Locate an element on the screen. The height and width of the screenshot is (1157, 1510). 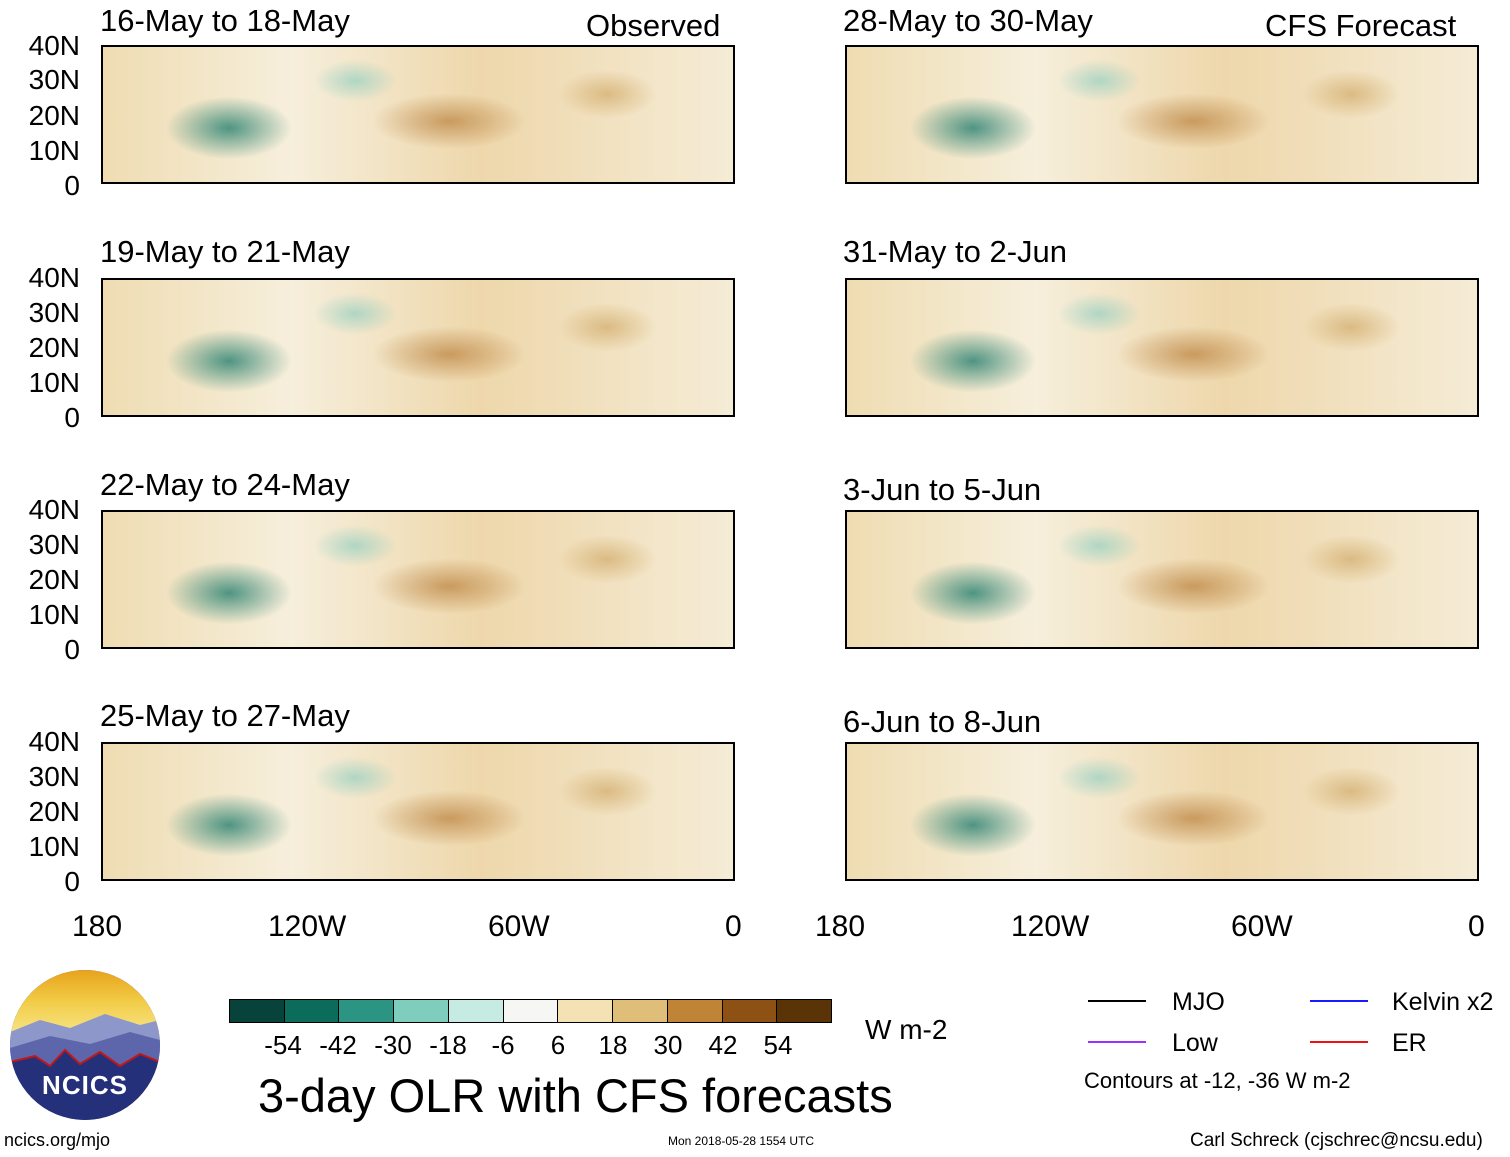
logo-text: NCICS is located at coordinates (85, 1085).